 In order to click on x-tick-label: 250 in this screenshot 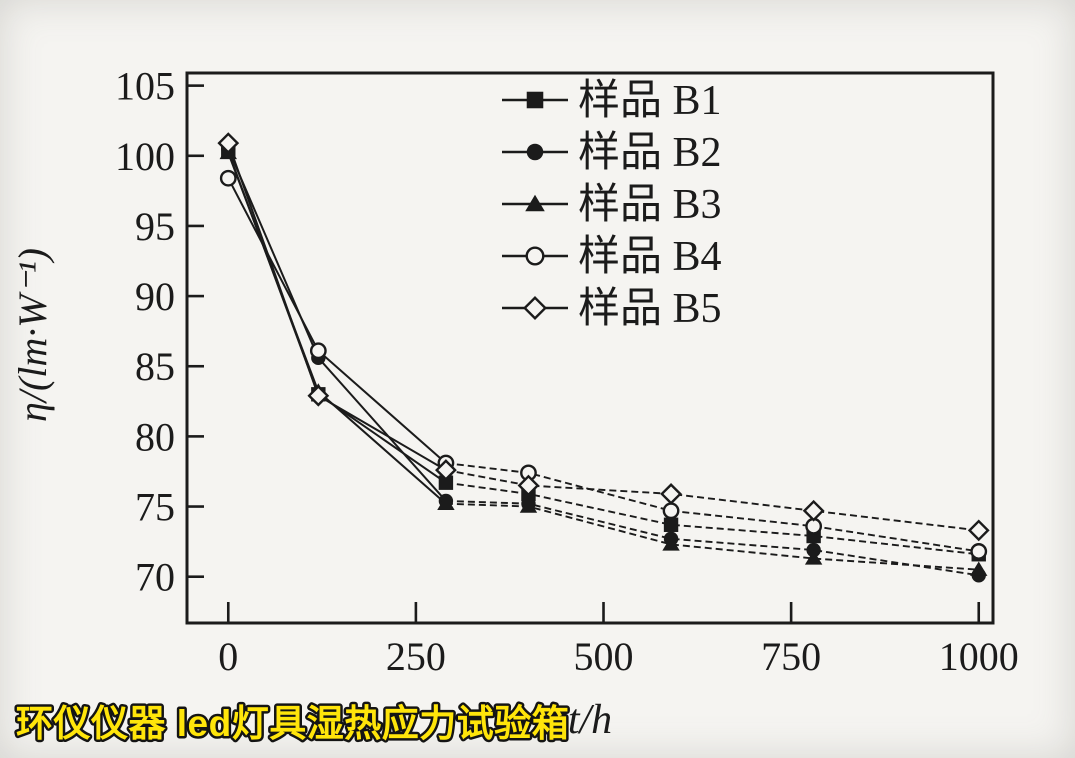, I will do `click(416, 656)`.